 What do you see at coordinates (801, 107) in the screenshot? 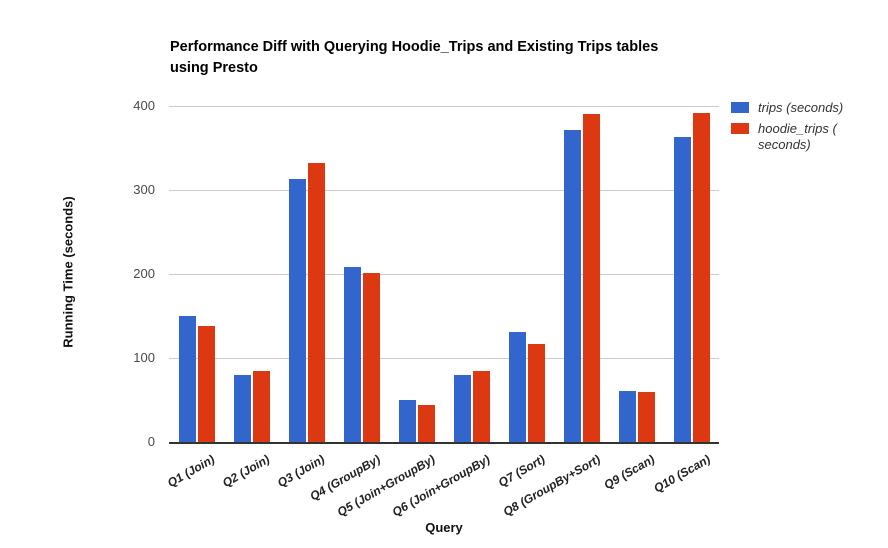
I see `legend-label-trips: trips (seconds)` at bounding box center [801, 107].